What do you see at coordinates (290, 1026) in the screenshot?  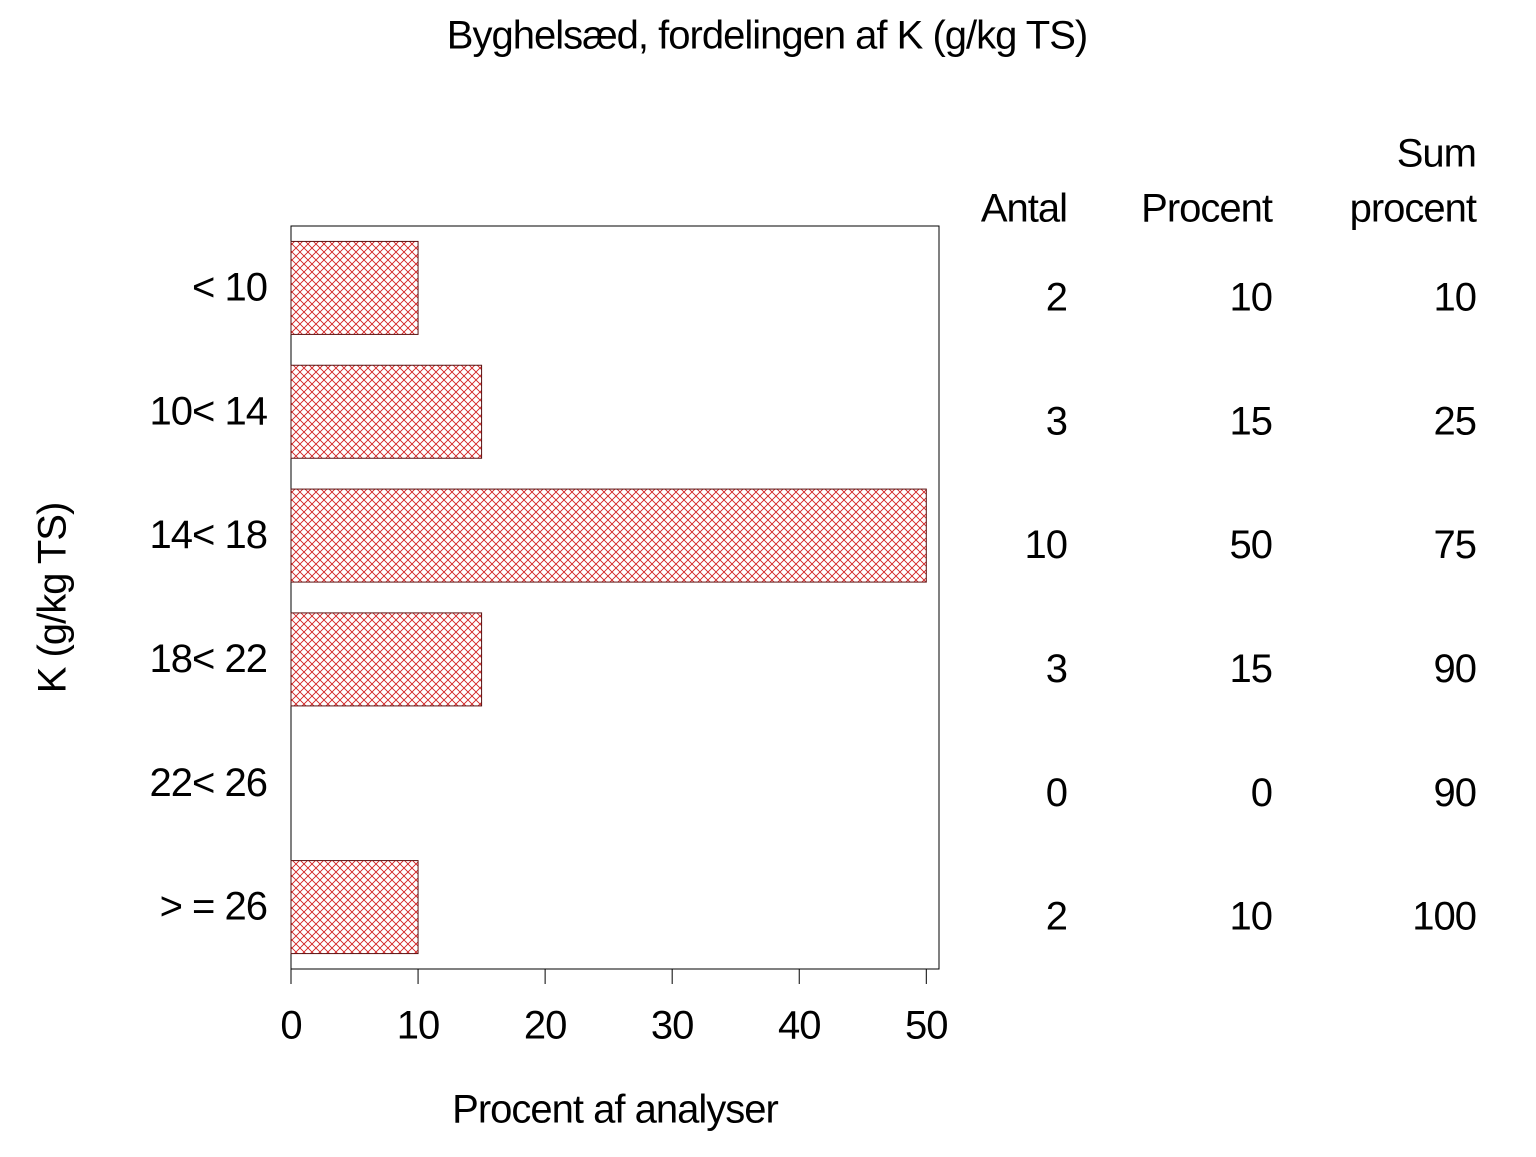 I see `x-tick-label: 0` at bounding box center [290, 1026].